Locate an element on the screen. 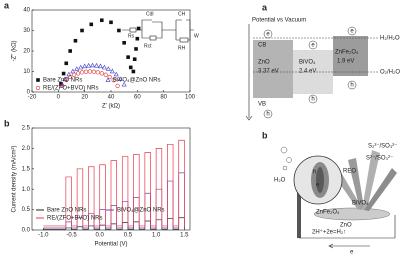 This screenshot has height=256, width=416. y-tick-label: 0 is located at coordinates (29, 93).